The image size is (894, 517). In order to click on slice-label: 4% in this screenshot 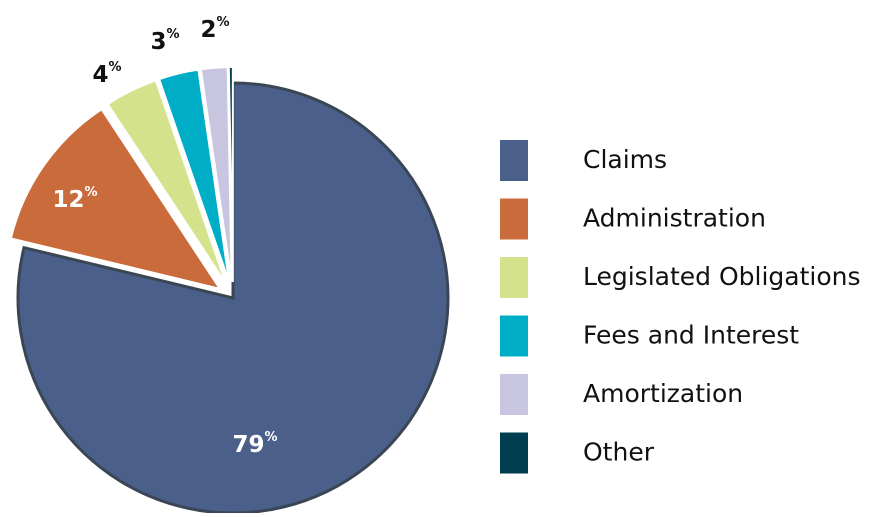, I will do `click(106, 74)`.